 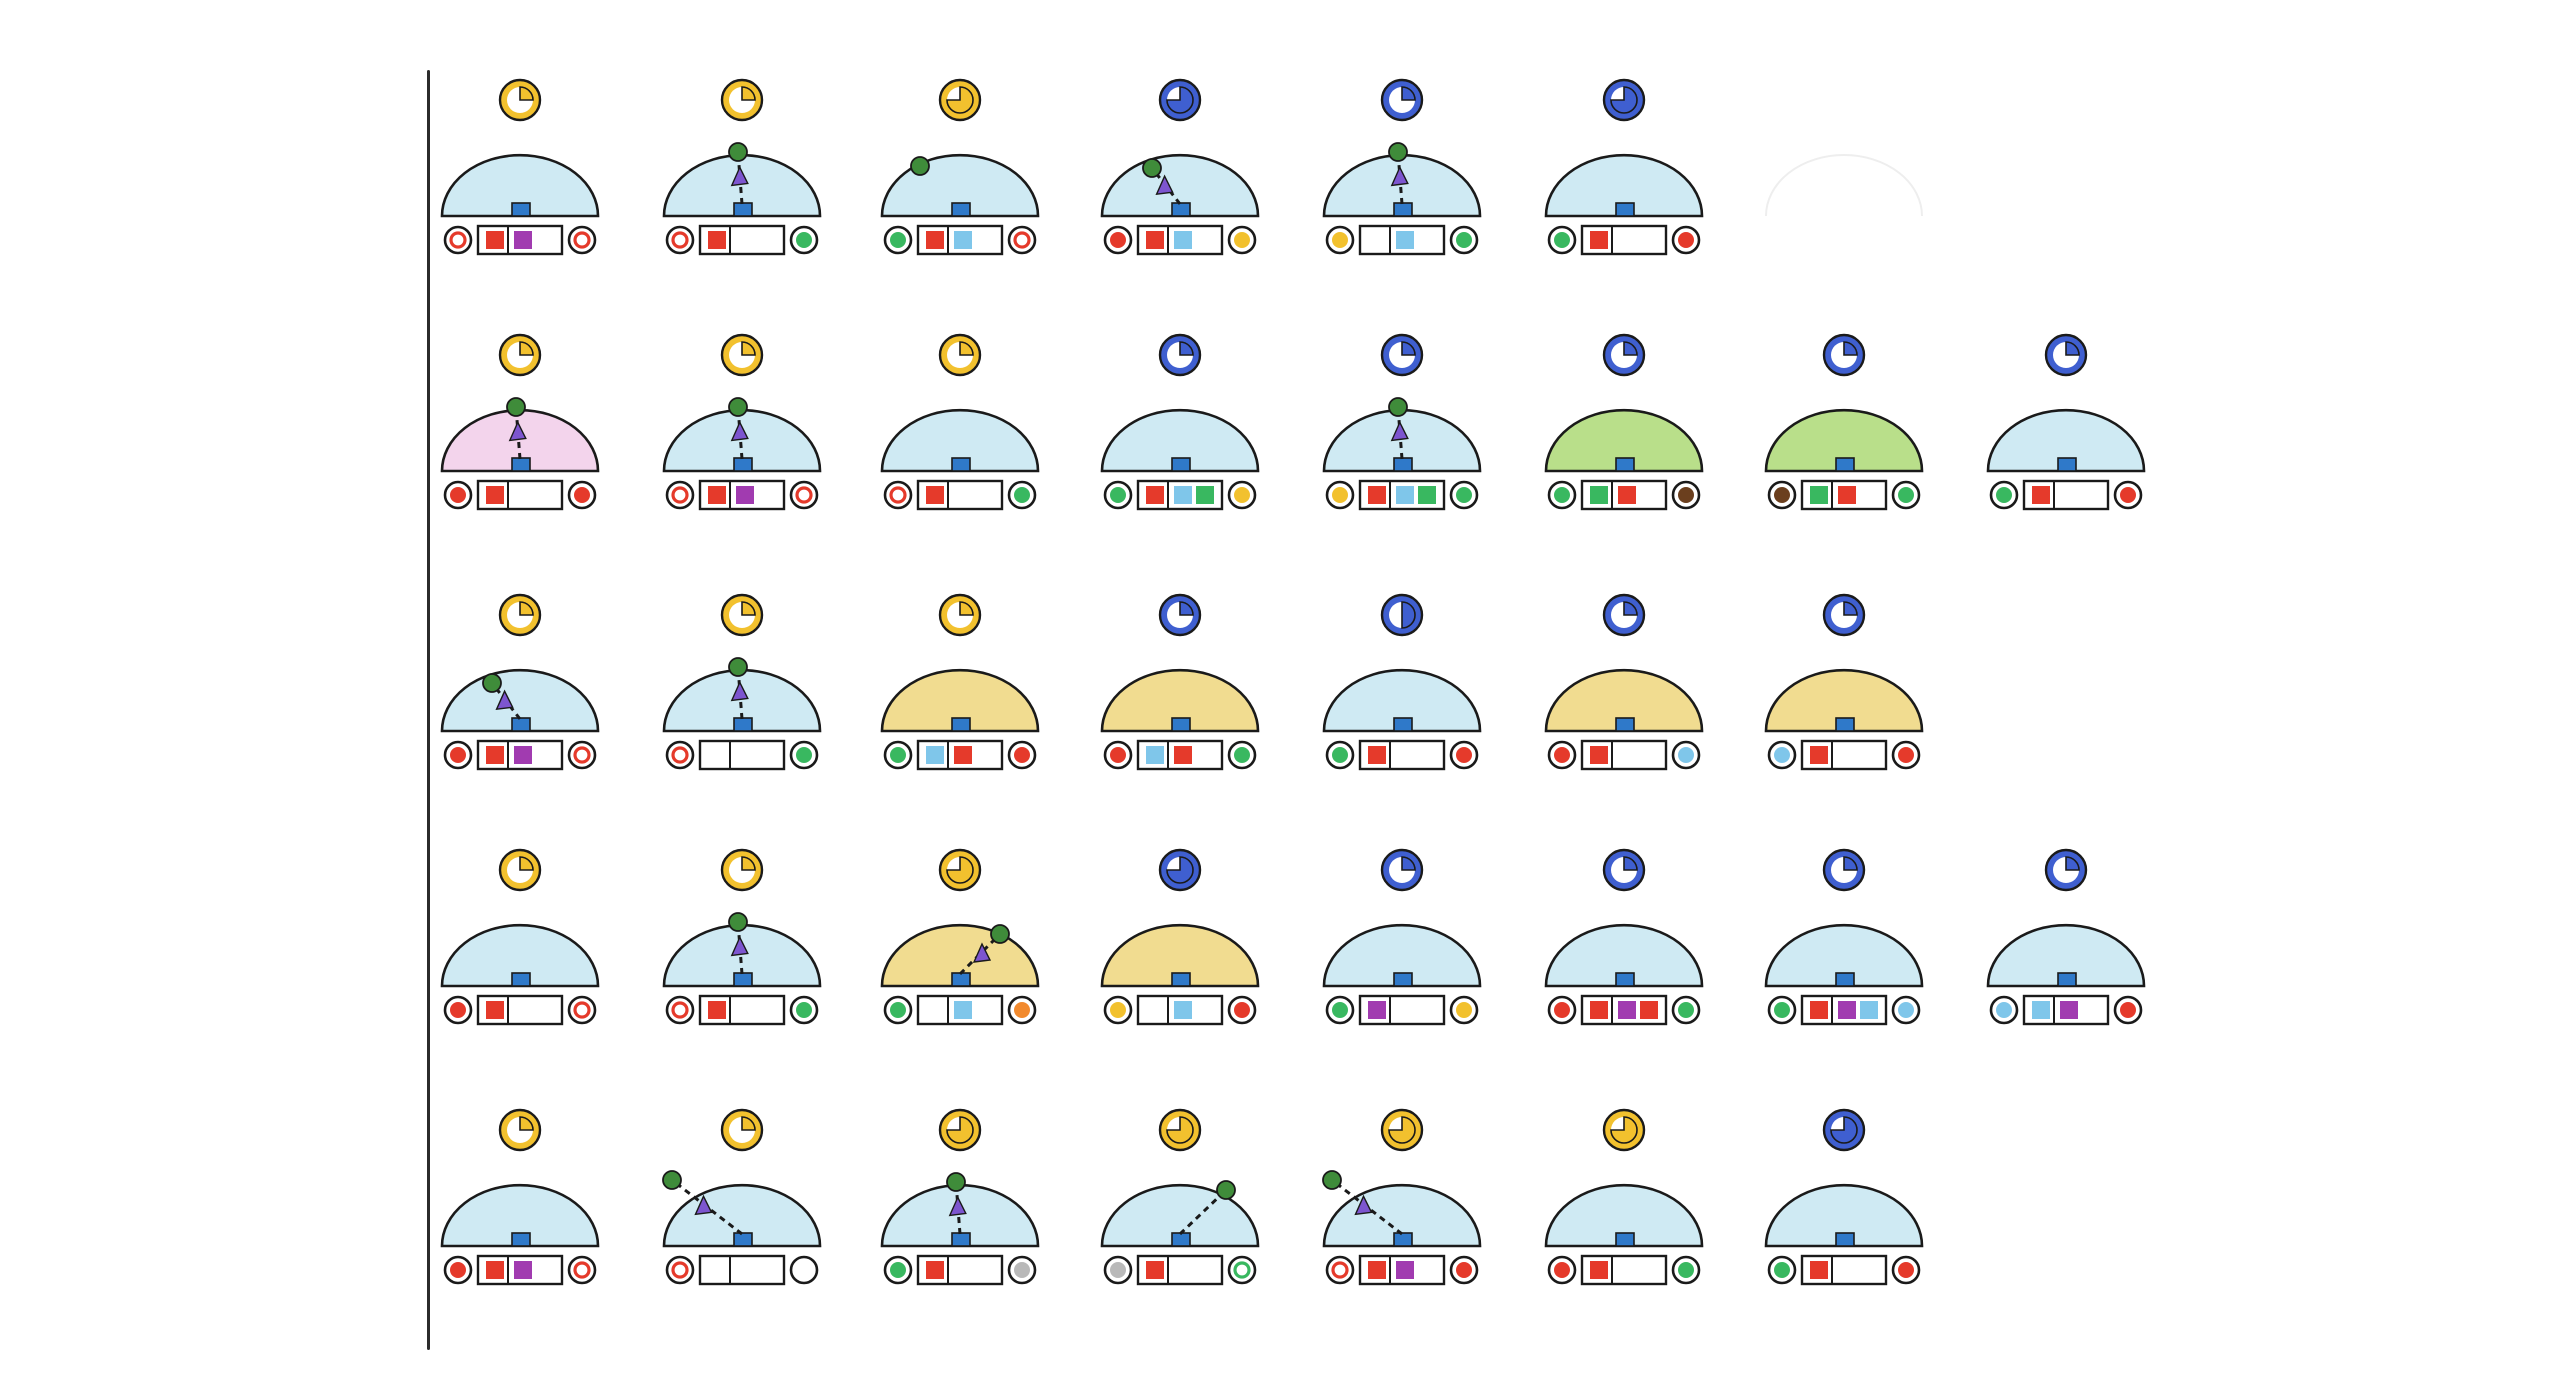 What do you see at coordinates (1844, 185) in the screenshot?
I see `ghost-dome` at bounding box center [1844, 185].